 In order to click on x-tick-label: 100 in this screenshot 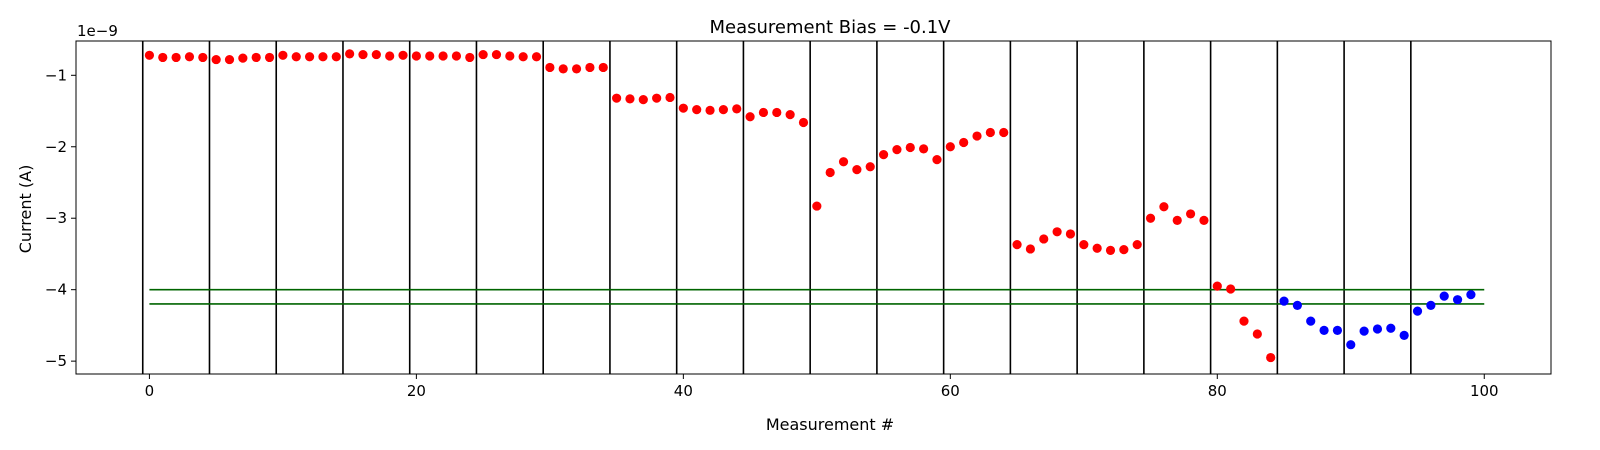, I will do `click(1484, 391)`.